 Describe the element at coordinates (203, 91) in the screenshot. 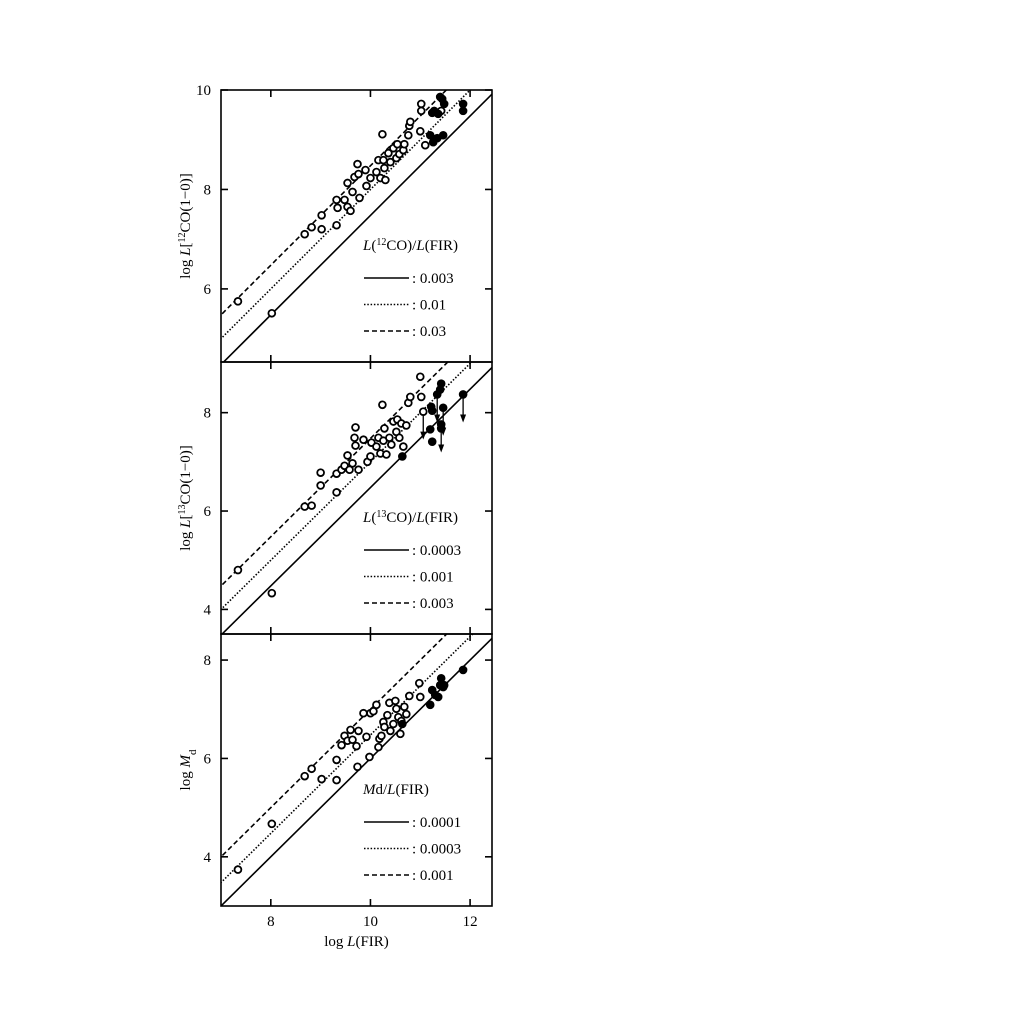

I see `y-tick-label: 10` at that location.